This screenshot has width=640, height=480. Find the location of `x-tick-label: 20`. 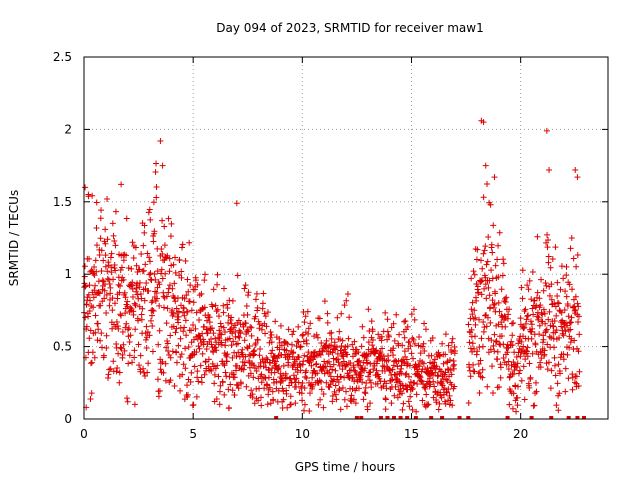

x-tick-label: 20 is located at coordinates (520, 434).